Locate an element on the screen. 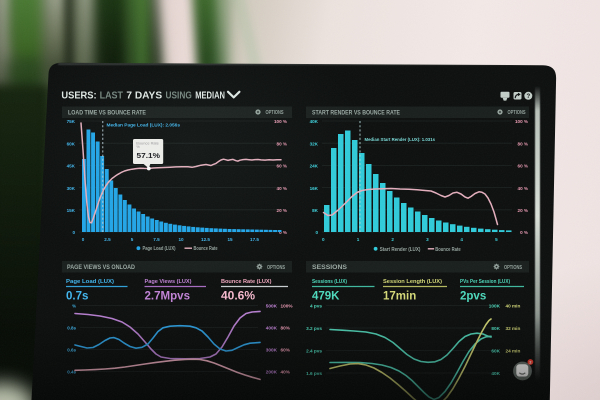  svg-text: 15K is located at coordinates (71, 210).